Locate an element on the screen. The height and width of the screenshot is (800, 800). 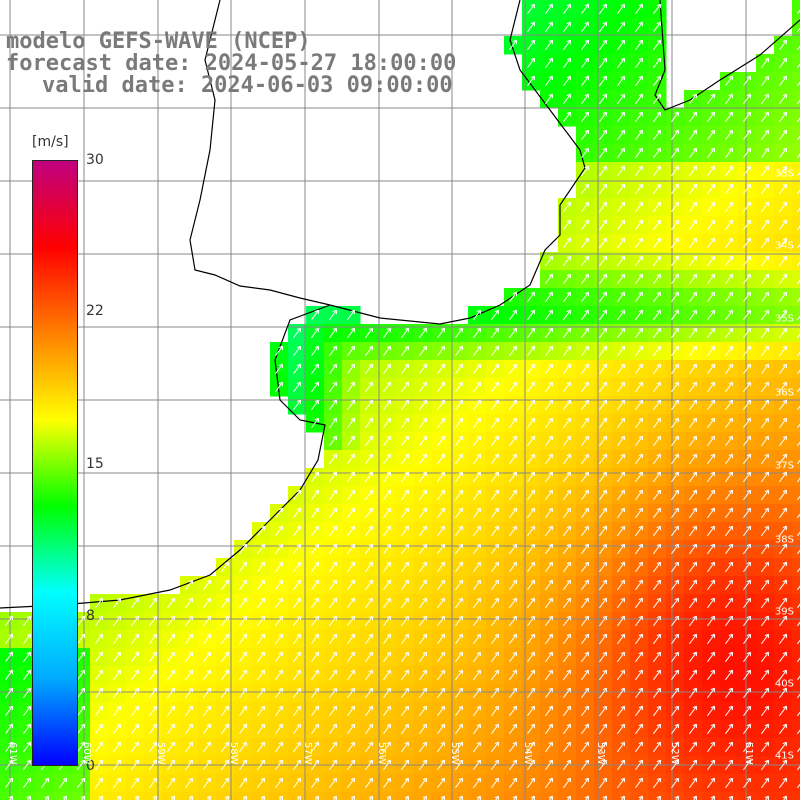
colorbar-tick: 22 is located at coordinates (95, 311).